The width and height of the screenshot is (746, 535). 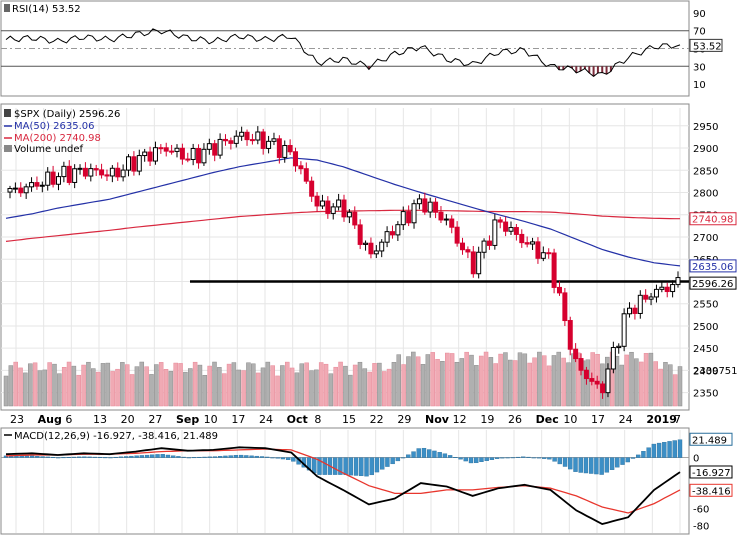 I want to click on volume-layer, so click(x=343, y=379).